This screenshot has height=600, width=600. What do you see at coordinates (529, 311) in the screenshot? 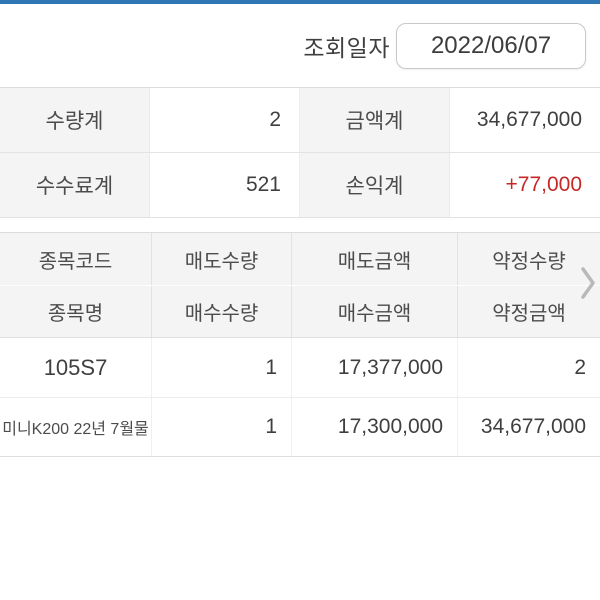
I see `header-contract-amount: 약정금액` at bounding box center [529, 311].